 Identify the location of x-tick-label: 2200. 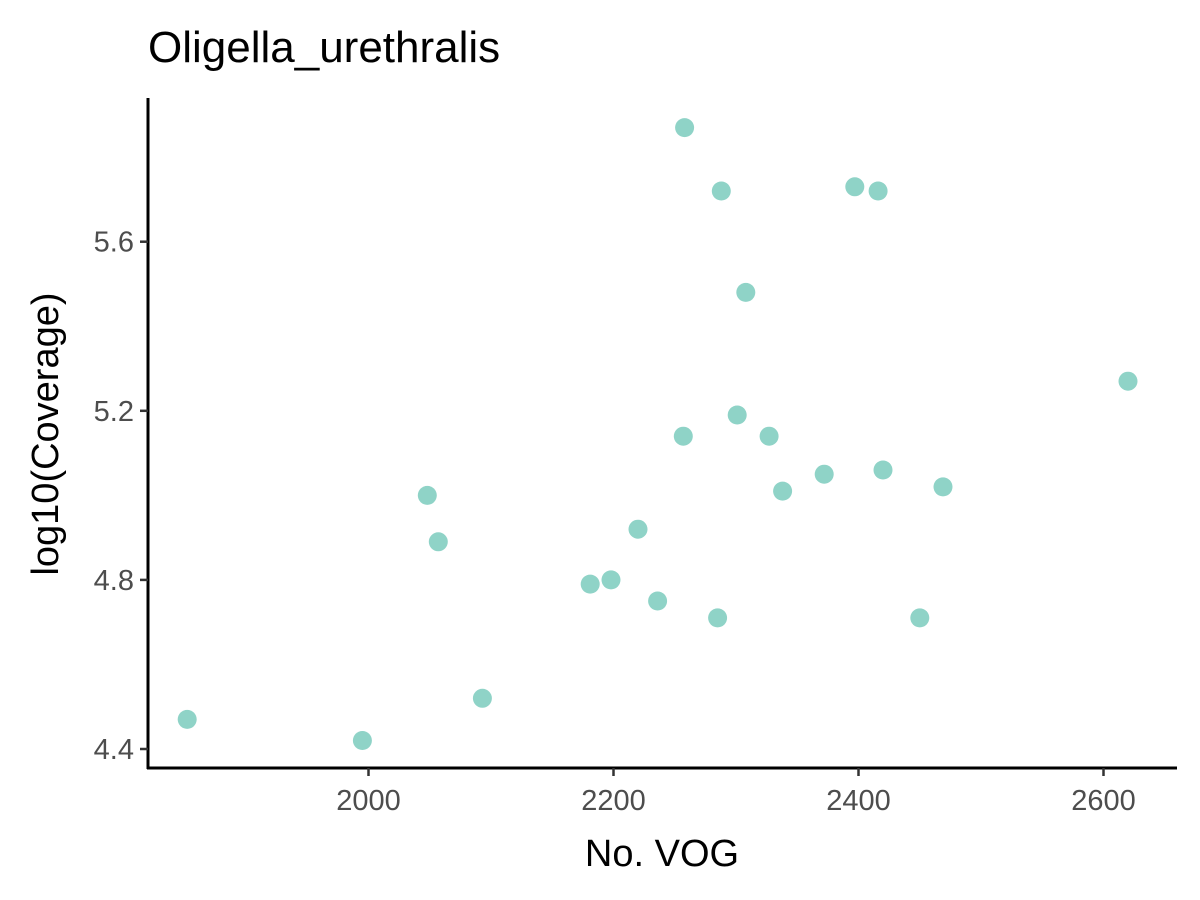
(613, 801).